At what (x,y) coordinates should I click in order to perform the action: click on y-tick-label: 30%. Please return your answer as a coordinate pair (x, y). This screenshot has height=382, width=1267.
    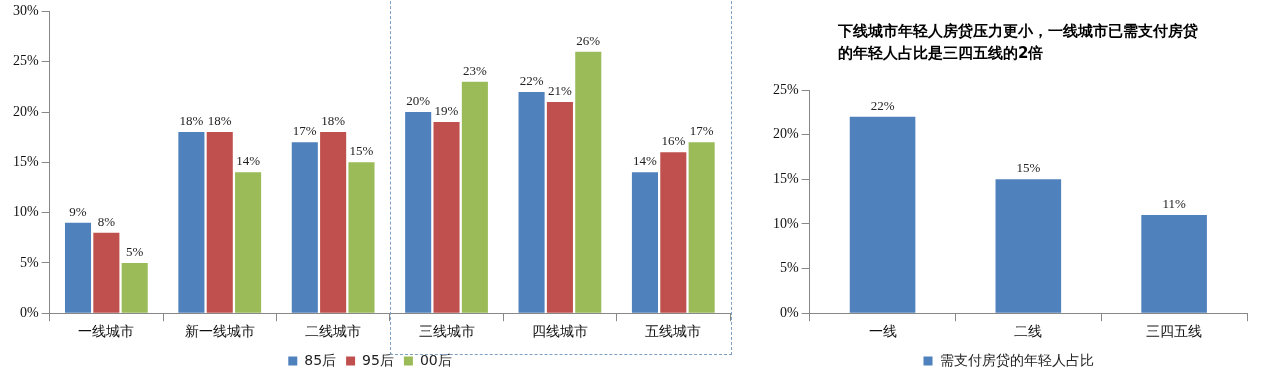
    Looking at the image, I should click on (25, 11).